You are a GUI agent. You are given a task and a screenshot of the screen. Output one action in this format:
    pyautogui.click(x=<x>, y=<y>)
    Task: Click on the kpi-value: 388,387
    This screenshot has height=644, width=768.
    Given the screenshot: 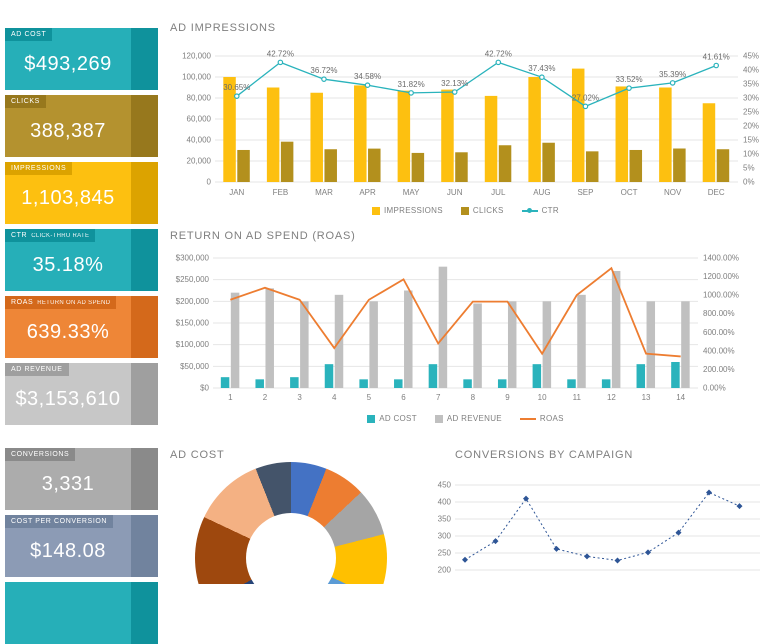 What is the action you would take?
    pyautogui.click(x=68, y=130)
    